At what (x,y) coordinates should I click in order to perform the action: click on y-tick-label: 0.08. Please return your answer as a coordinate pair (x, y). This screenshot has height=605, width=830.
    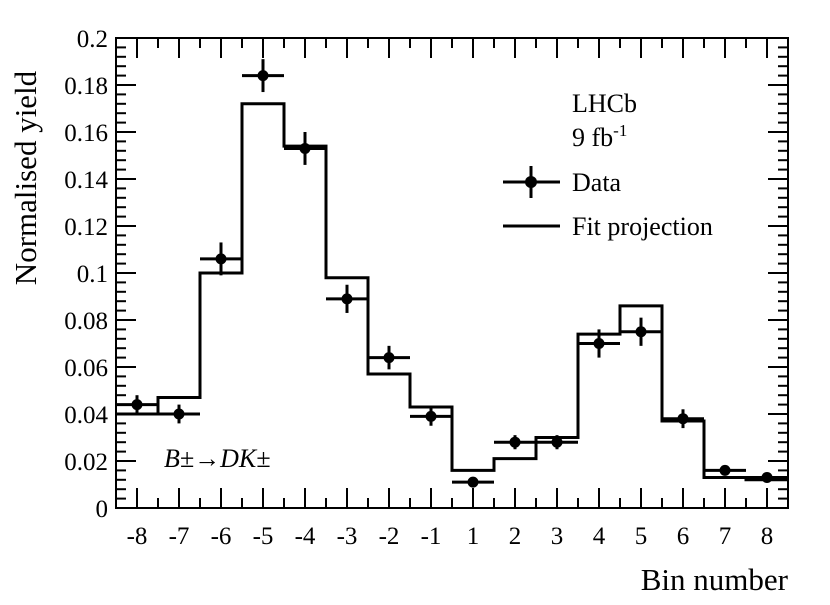
    Looking at the image, I should click on (86, 321).